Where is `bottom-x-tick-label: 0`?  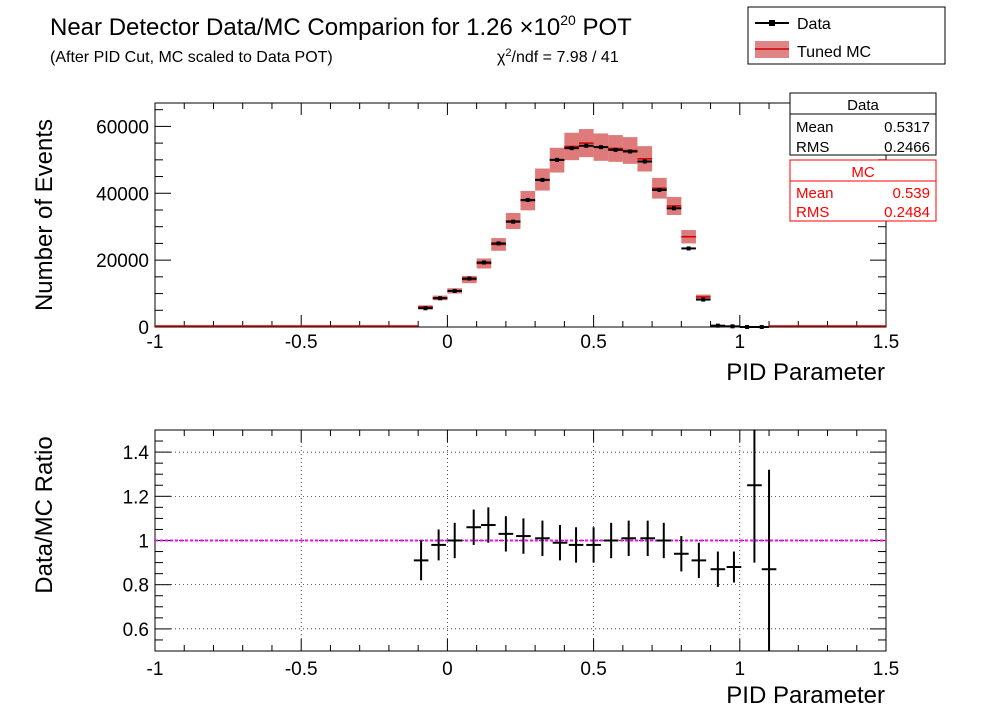 bottom-x-tick-label: 0 is located at coordinates (447, 669).